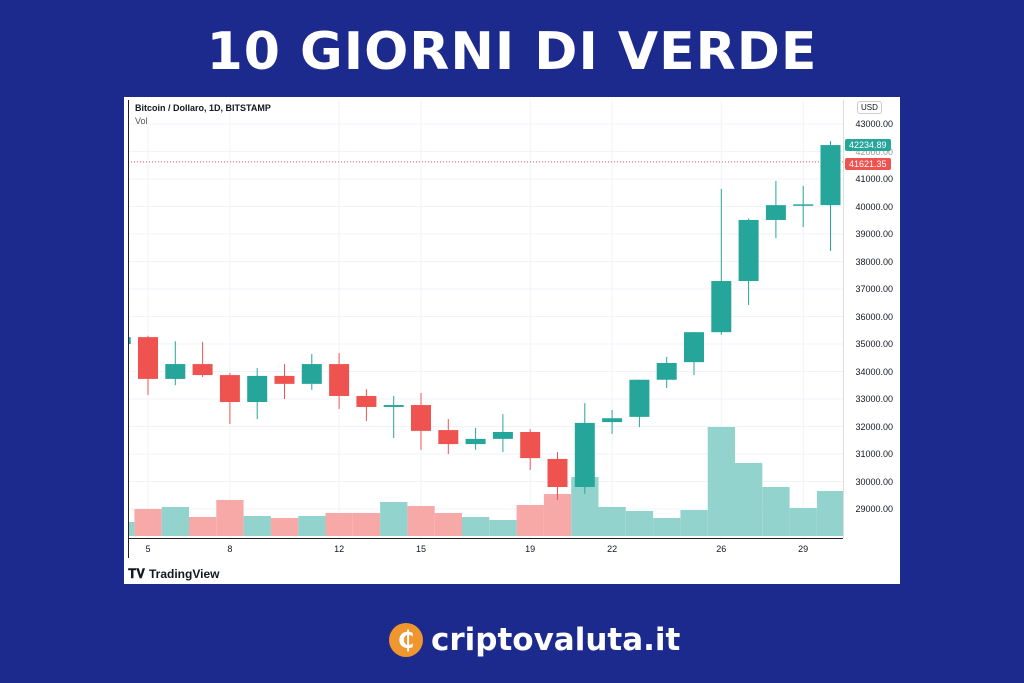 This screenshot has height=683, width=1024. Describe the element at coordinates (512, 52) in the screenshot. I see `page-title: 10 GIORNI DI VERDE` at that location.